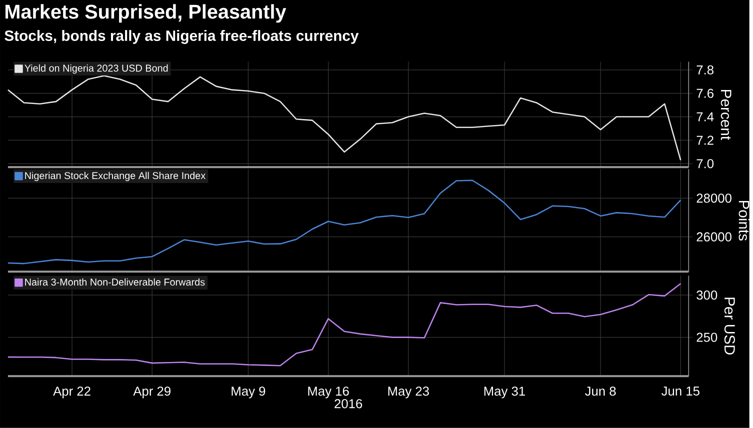 This screenshot has height=428, width=753. I want to click on legend-label: Nigerian Stock Exchange All Share Index, so click(115, 177).